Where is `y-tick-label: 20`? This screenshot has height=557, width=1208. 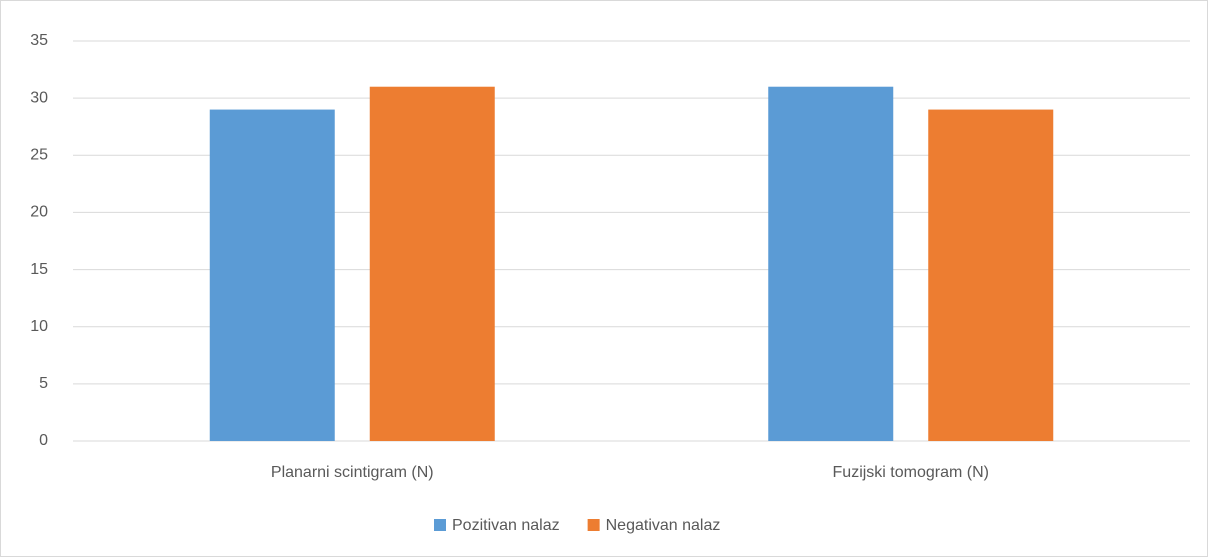
y-tick-label: 20 is located at coordinates (39, 212).